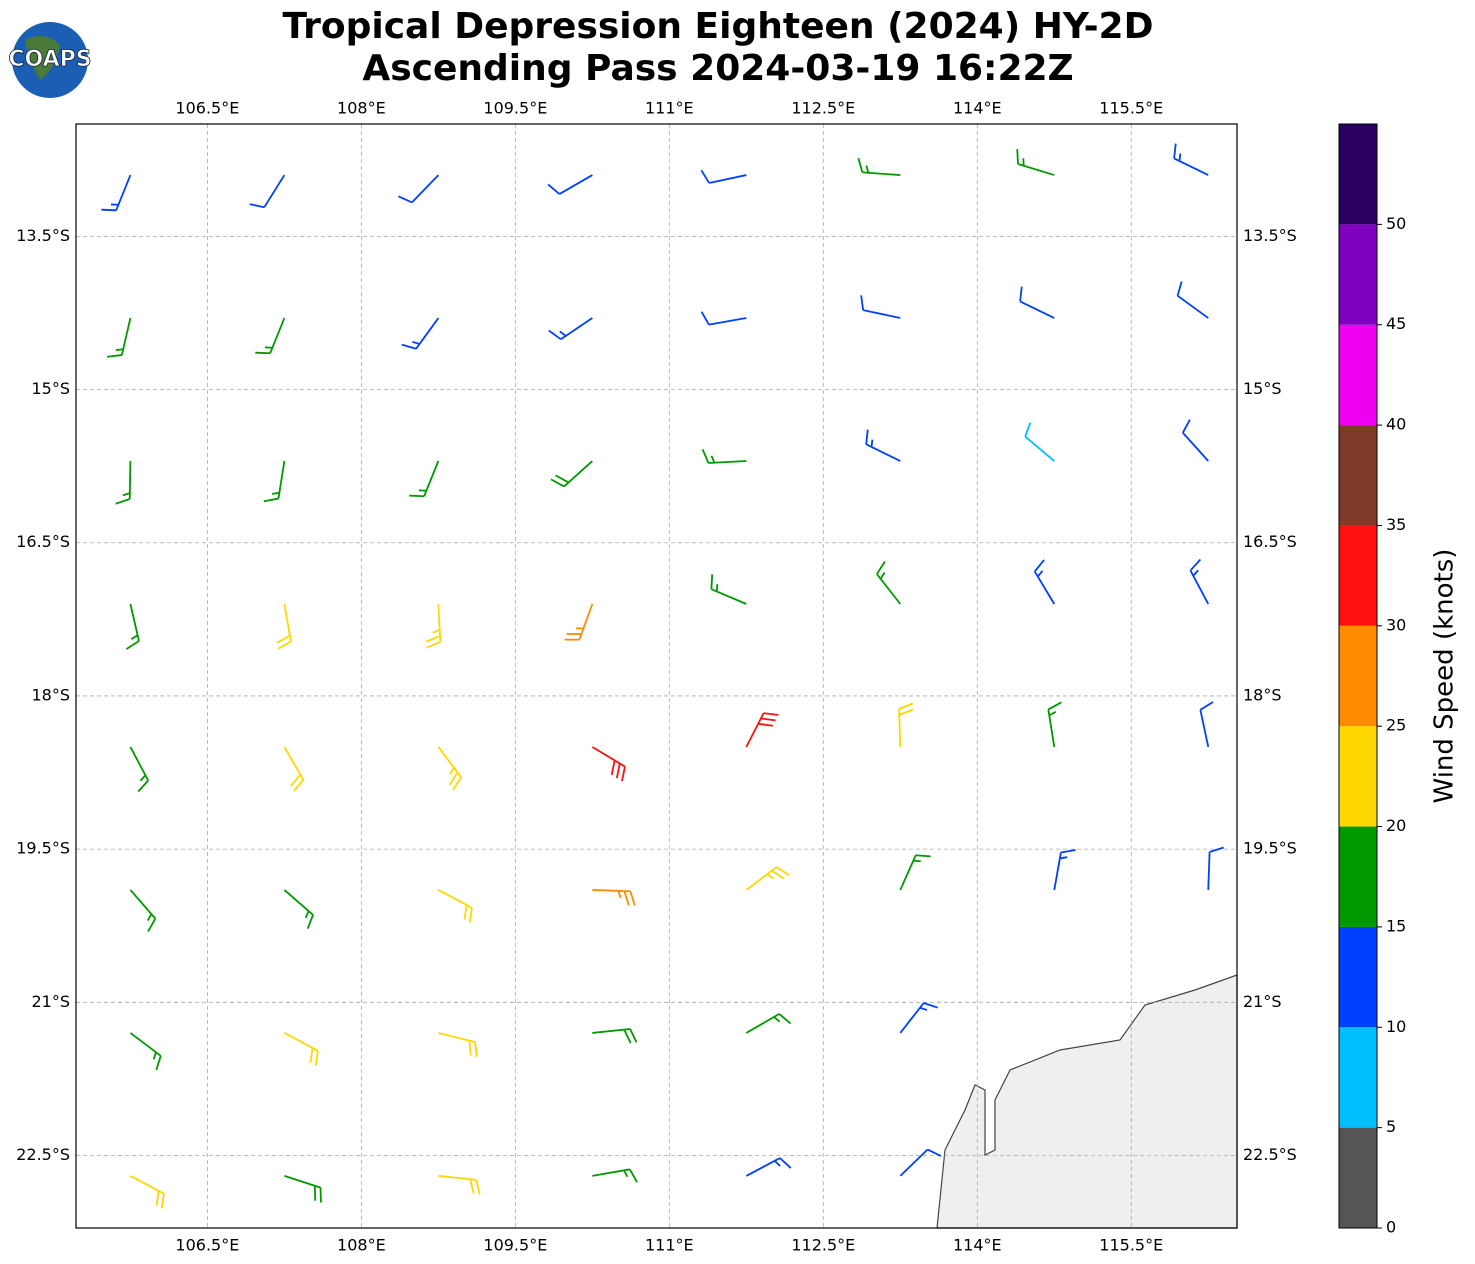 This screenshot has height=1264, width=1475. What do you see at coordinates (1396, 524) in the screenshot?
I see `colorbar-tick-label: 35` at bounding box center [1396, 524].